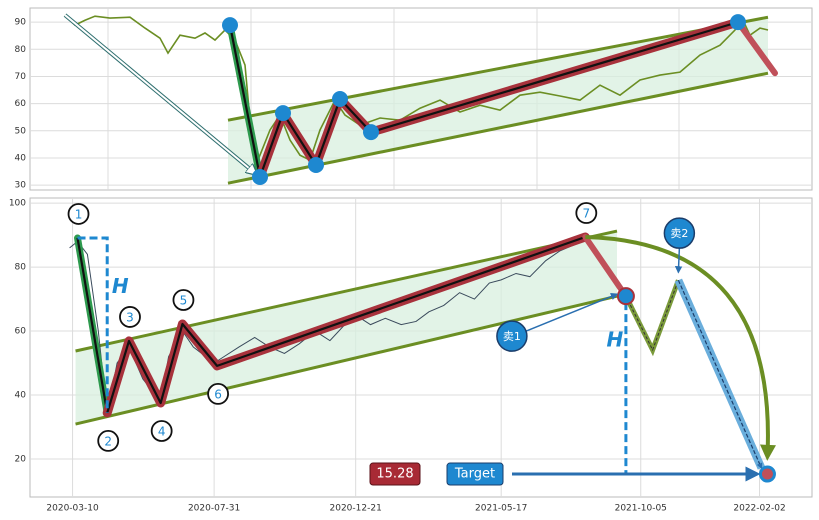 The width and height of the screenshot is (819, 520). What do you see at coordinates (501, 509) in the screenshot?
I see `x-tick-label: 2021-05-17` at bounding box center [501, 509].